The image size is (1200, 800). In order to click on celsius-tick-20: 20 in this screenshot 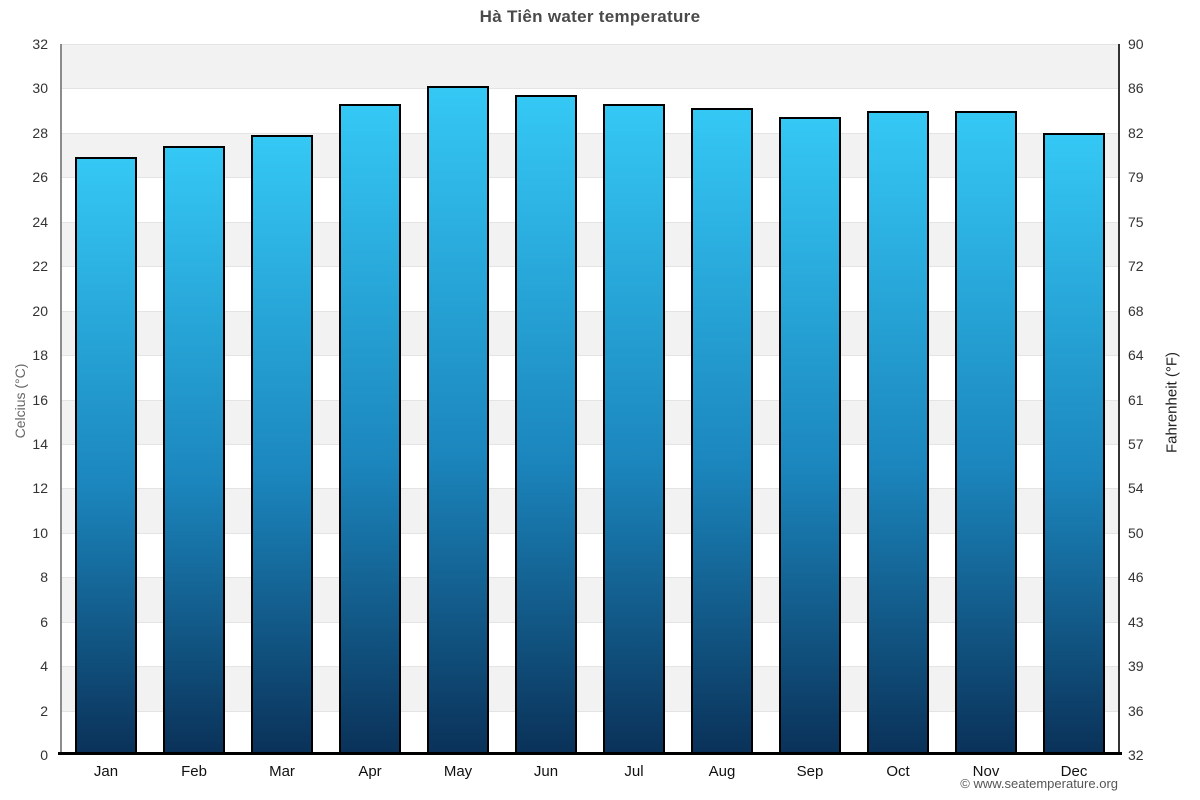, I will do `click(40, 310)`.